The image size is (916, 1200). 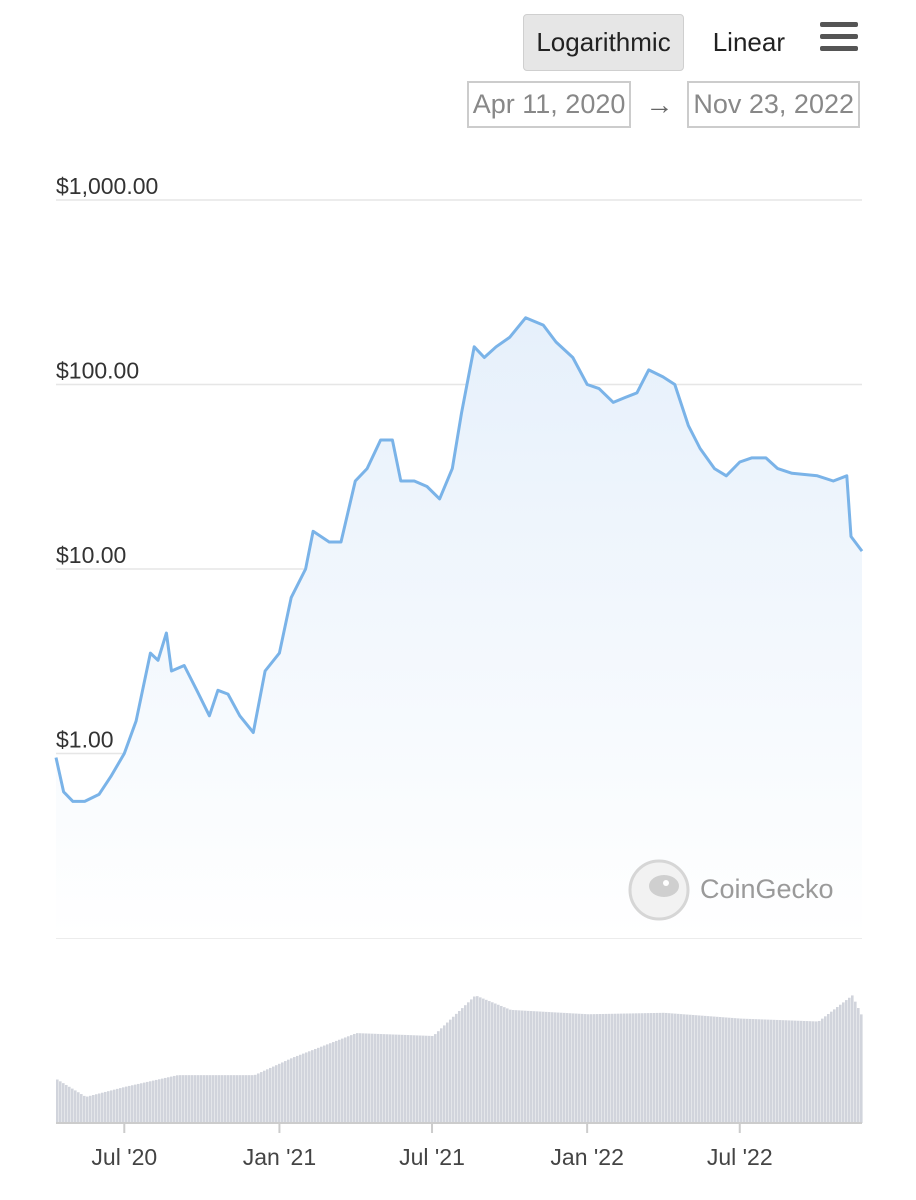 I want to click on hamburger-menu-icon, so click(x=839, y=37).